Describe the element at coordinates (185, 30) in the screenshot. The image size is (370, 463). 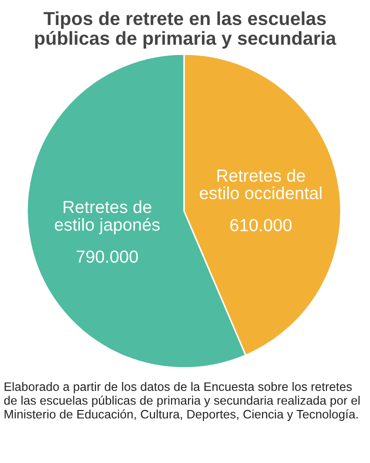
I see `chart-title: Tipos de retrete en las escuelas públicas de primaria y secundaria` at that location.